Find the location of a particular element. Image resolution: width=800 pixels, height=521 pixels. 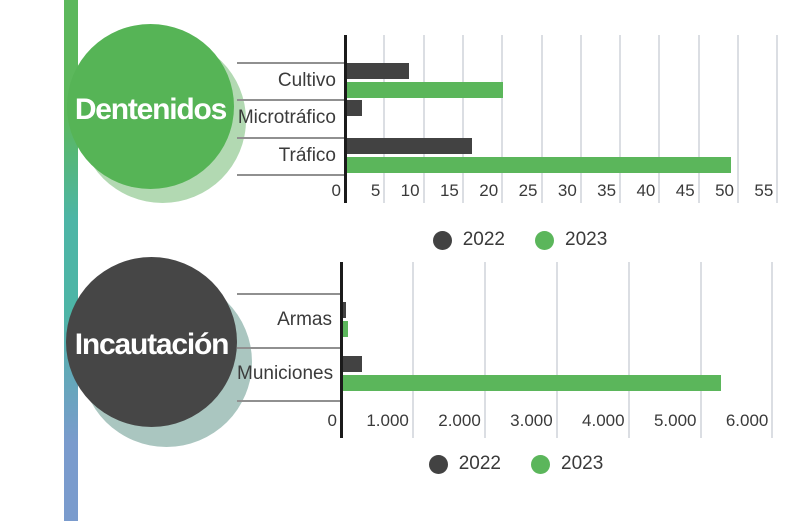

bar-2023-armas is located at coordinates (345, 329).